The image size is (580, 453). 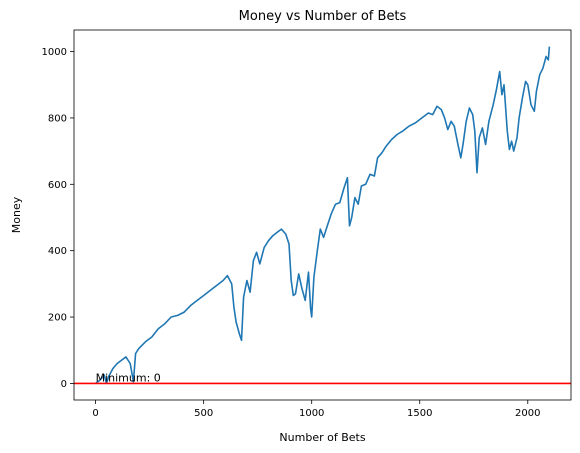 What do you see at coordinates (57, 251) in the screenshot?
I see `y-tick-label: 400` at bounding box center [57, 251].